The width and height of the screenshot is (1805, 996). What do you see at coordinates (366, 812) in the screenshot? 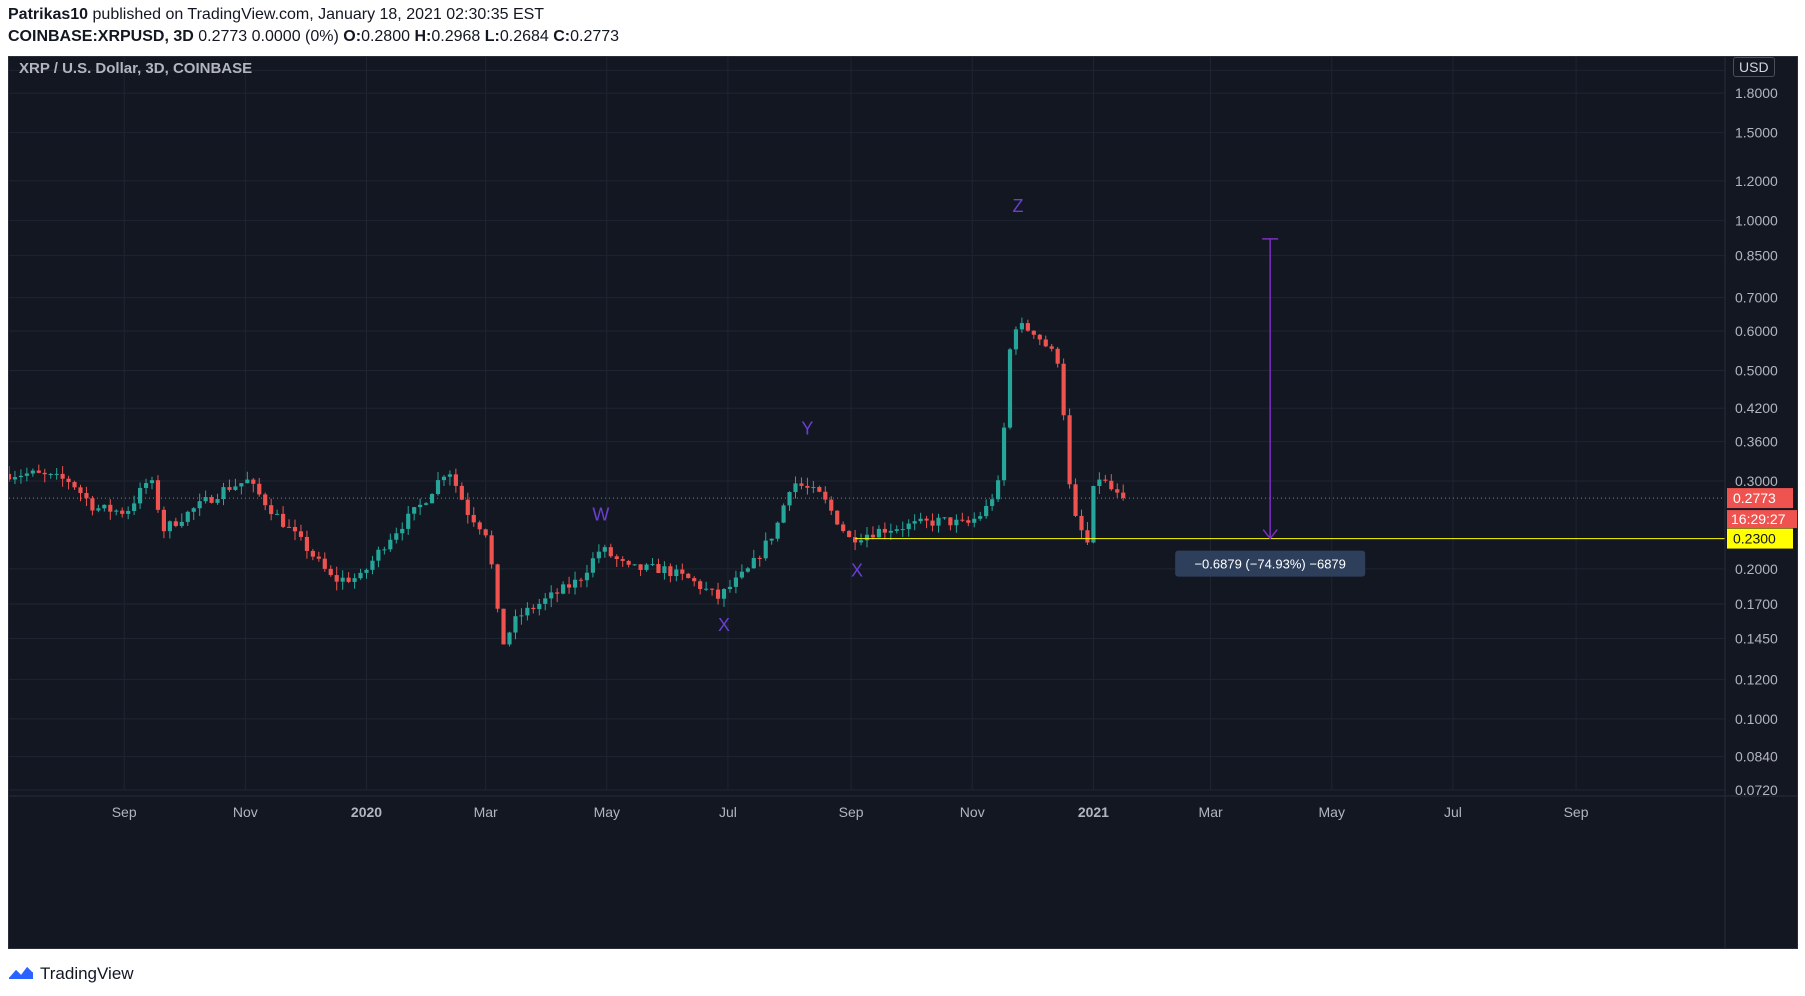
I see `x-tick-label: 2020` at bounding box center [366, 812].